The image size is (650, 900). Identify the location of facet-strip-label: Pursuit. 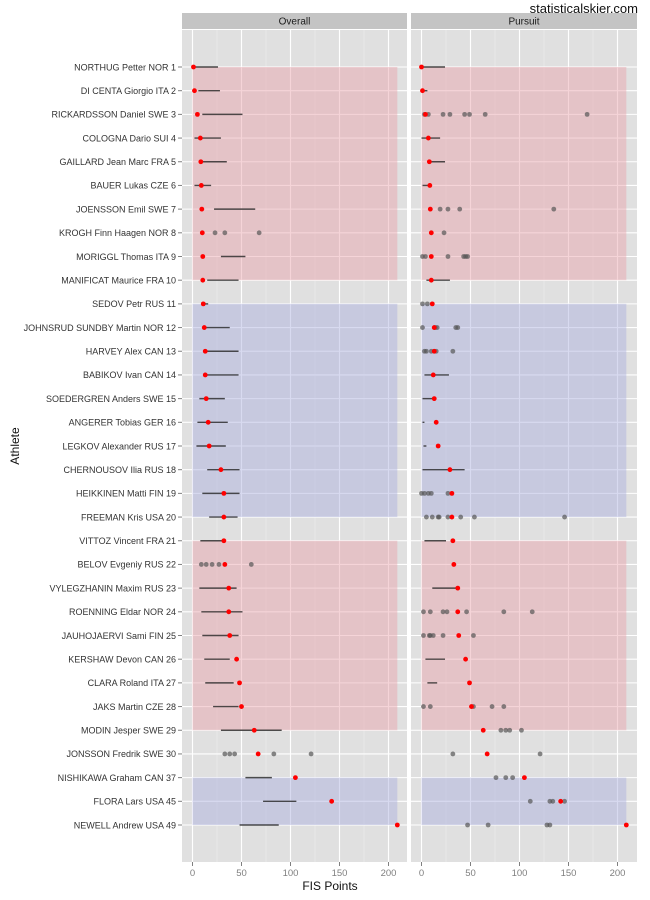
(523, 22).